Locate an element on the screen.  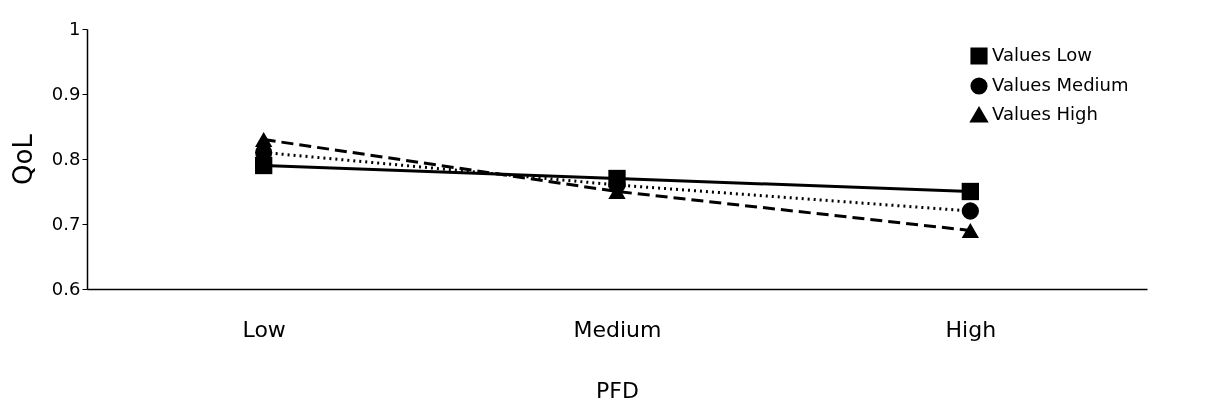
x-tick-label: High is located at coordinates (971, 329).